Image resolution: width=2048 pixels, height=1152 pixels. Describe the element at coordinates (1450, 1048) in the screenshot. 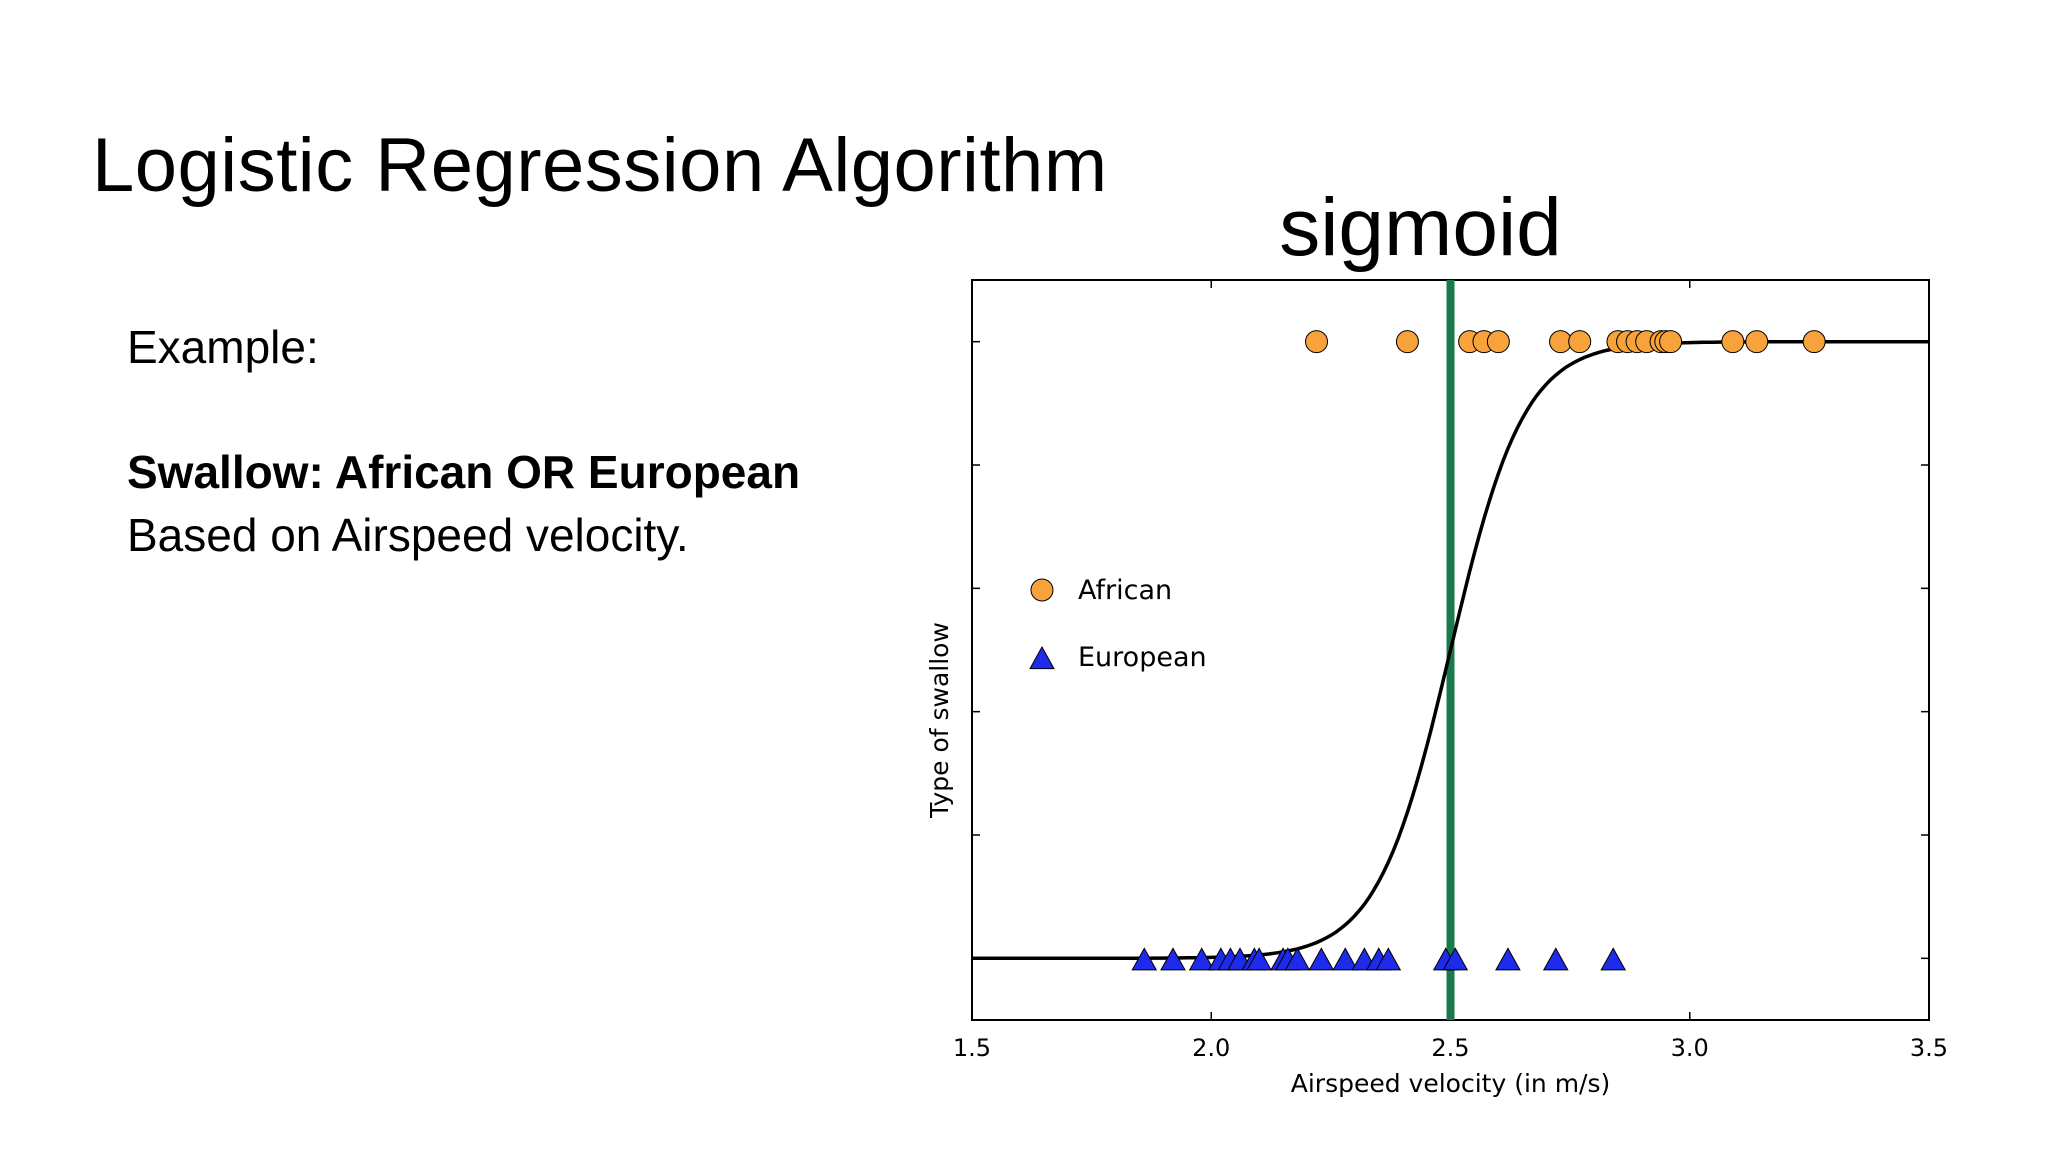

I see `x-tick-label: 2.5` at that location.